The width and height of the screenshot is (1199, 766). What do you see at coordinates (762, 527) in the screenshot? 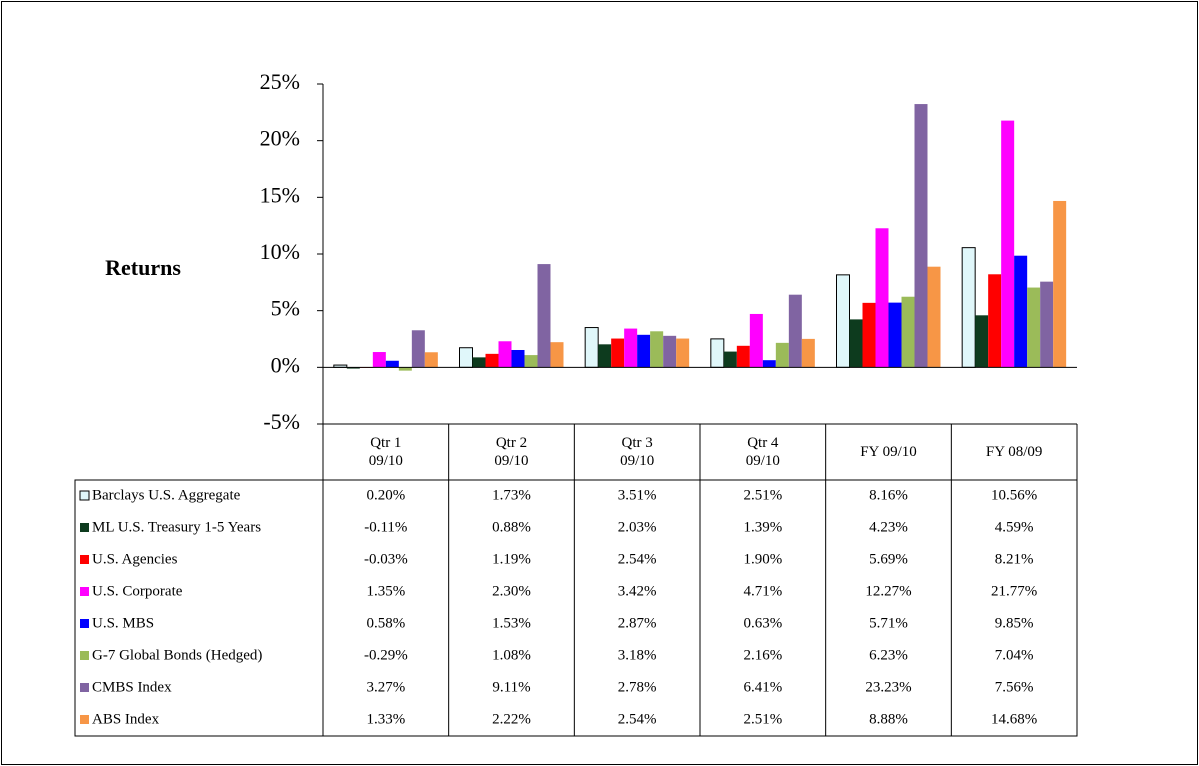
I see `table-value: 1.39%` at bounding box center [762, 527].